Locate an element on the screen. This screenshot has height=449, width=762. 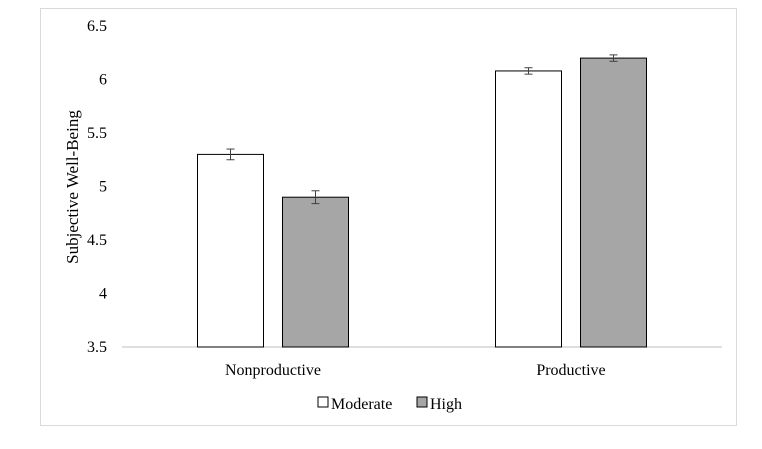
x-category-label: Nonproductive is located at coordinates (273, 370).